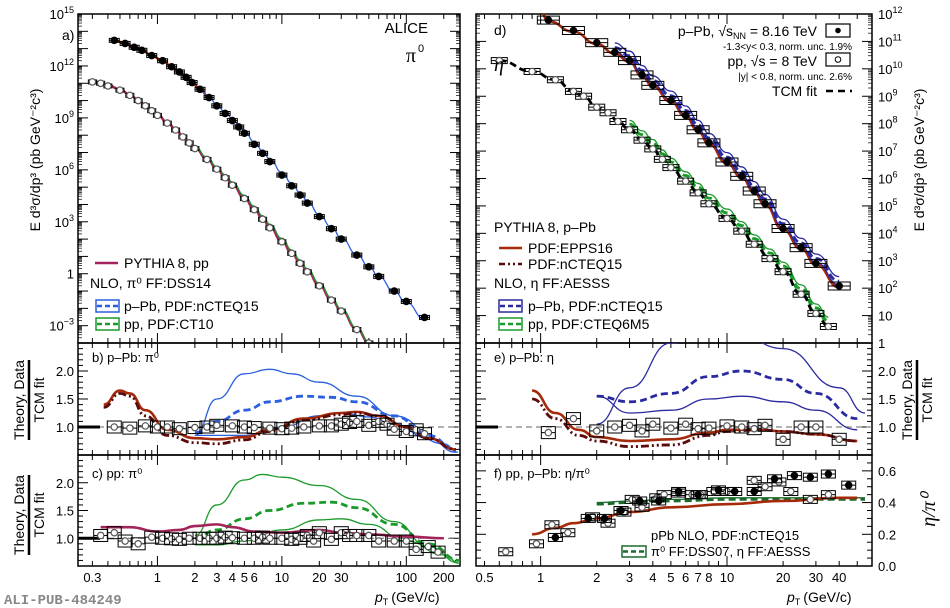 This screenshot has width=950, height=608. Describe the element at coordinates (727, 577) in the screenshot. I see `x-tick-label: 10` at that location.